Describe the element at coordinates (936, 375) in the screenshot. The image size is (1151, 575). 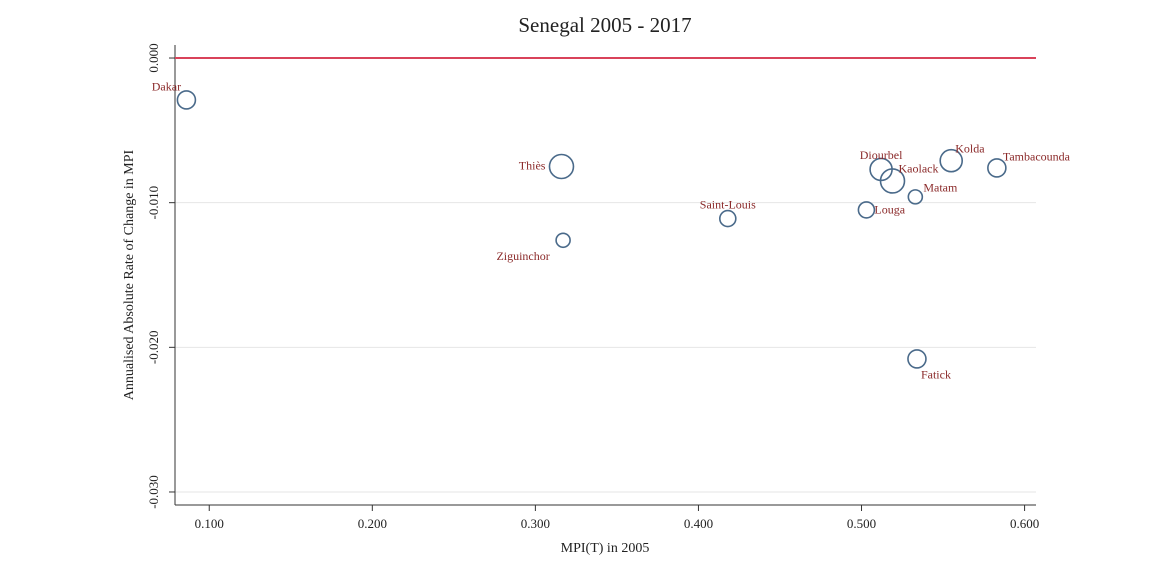
I see `point-label: Fatick` at that location.